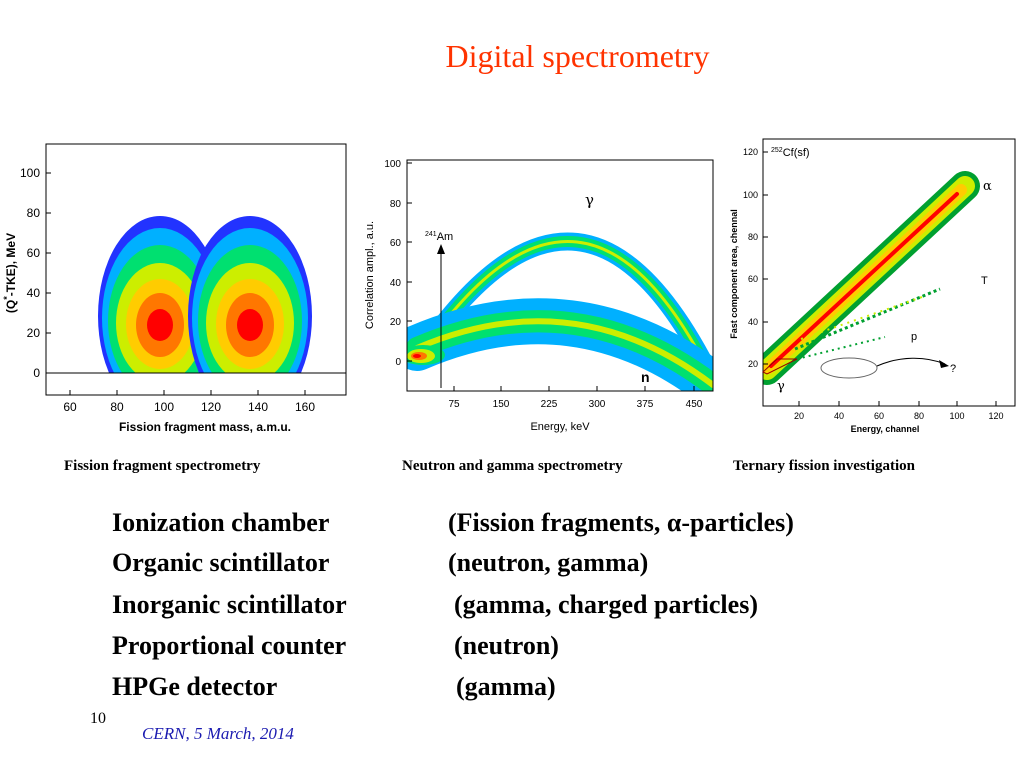 Image resolution: width=1024 pixels, height=768 pixels. What do you see at coordinates (221, 562) in the screenshot?
I see `detector-name: Organic scintillator` at bounding box center [221, 562].